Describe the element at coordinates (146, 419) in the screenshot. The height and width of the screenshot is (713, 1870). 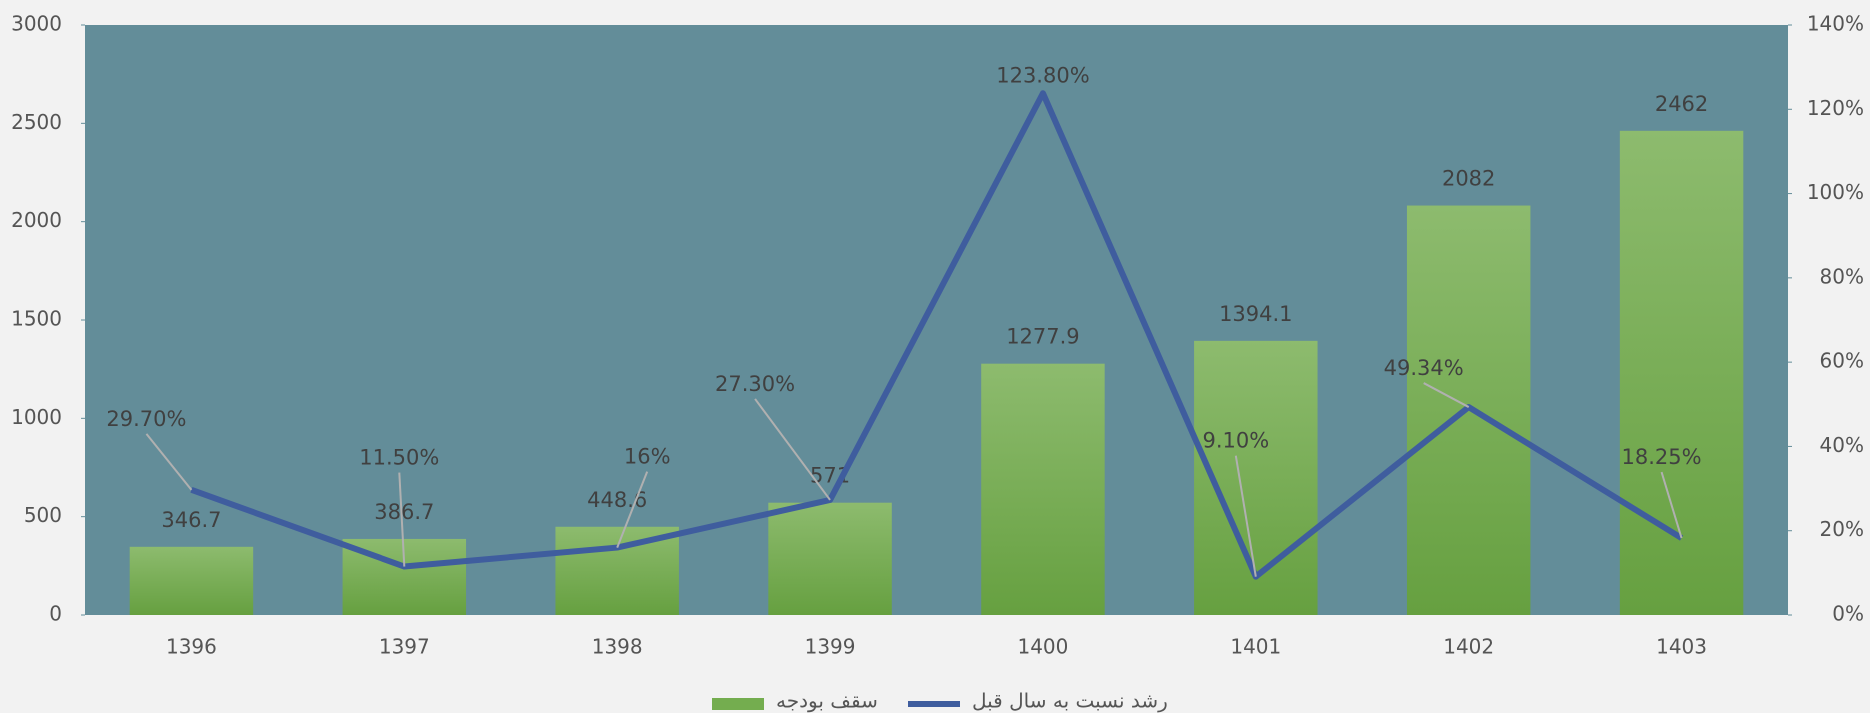
I see `line-value-label: 29.70%` at that location.